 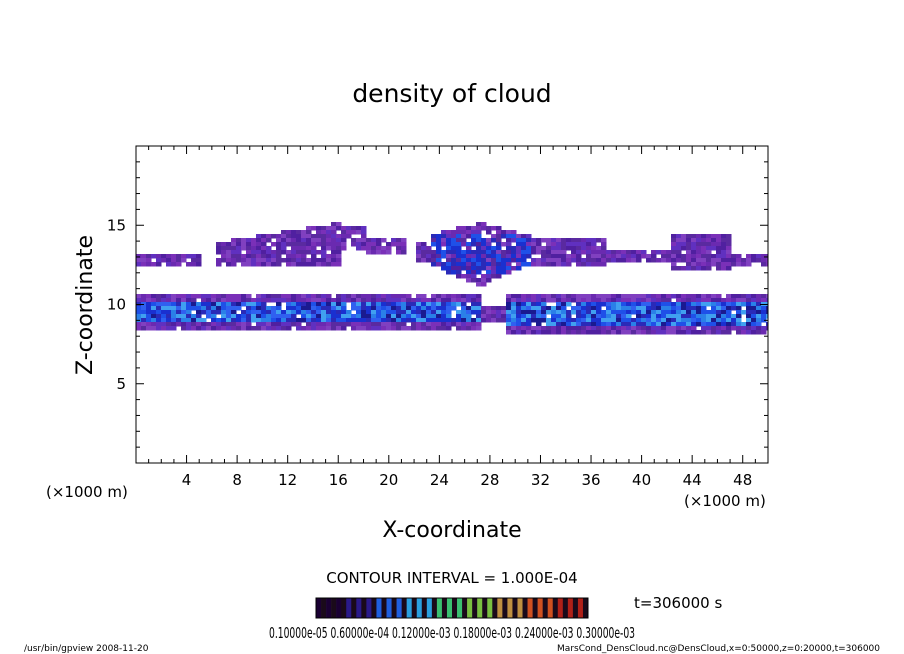 What do you see at coordinates (287, 480) in the screenshot?
I see `x-tick-label: 12` at bounding box center [287, 480].